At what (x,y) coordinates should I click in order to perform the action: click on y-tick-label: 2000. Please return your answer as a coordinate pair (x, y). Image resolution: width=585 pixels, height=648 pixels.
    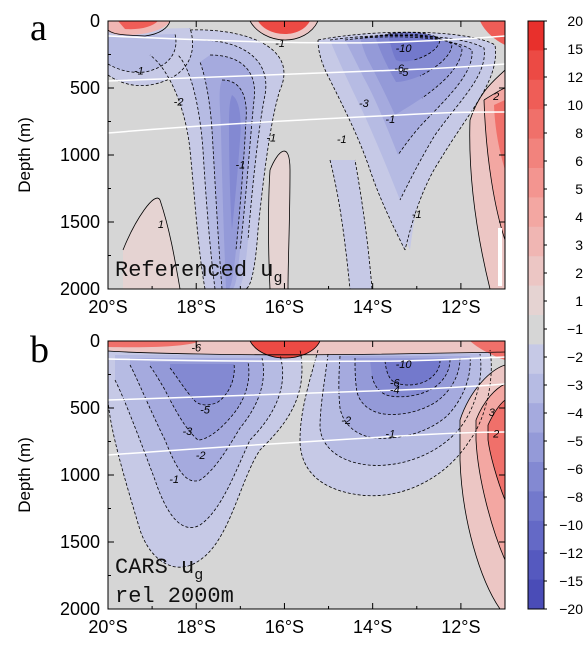
    Looking at the image, I should click on (80, 609).